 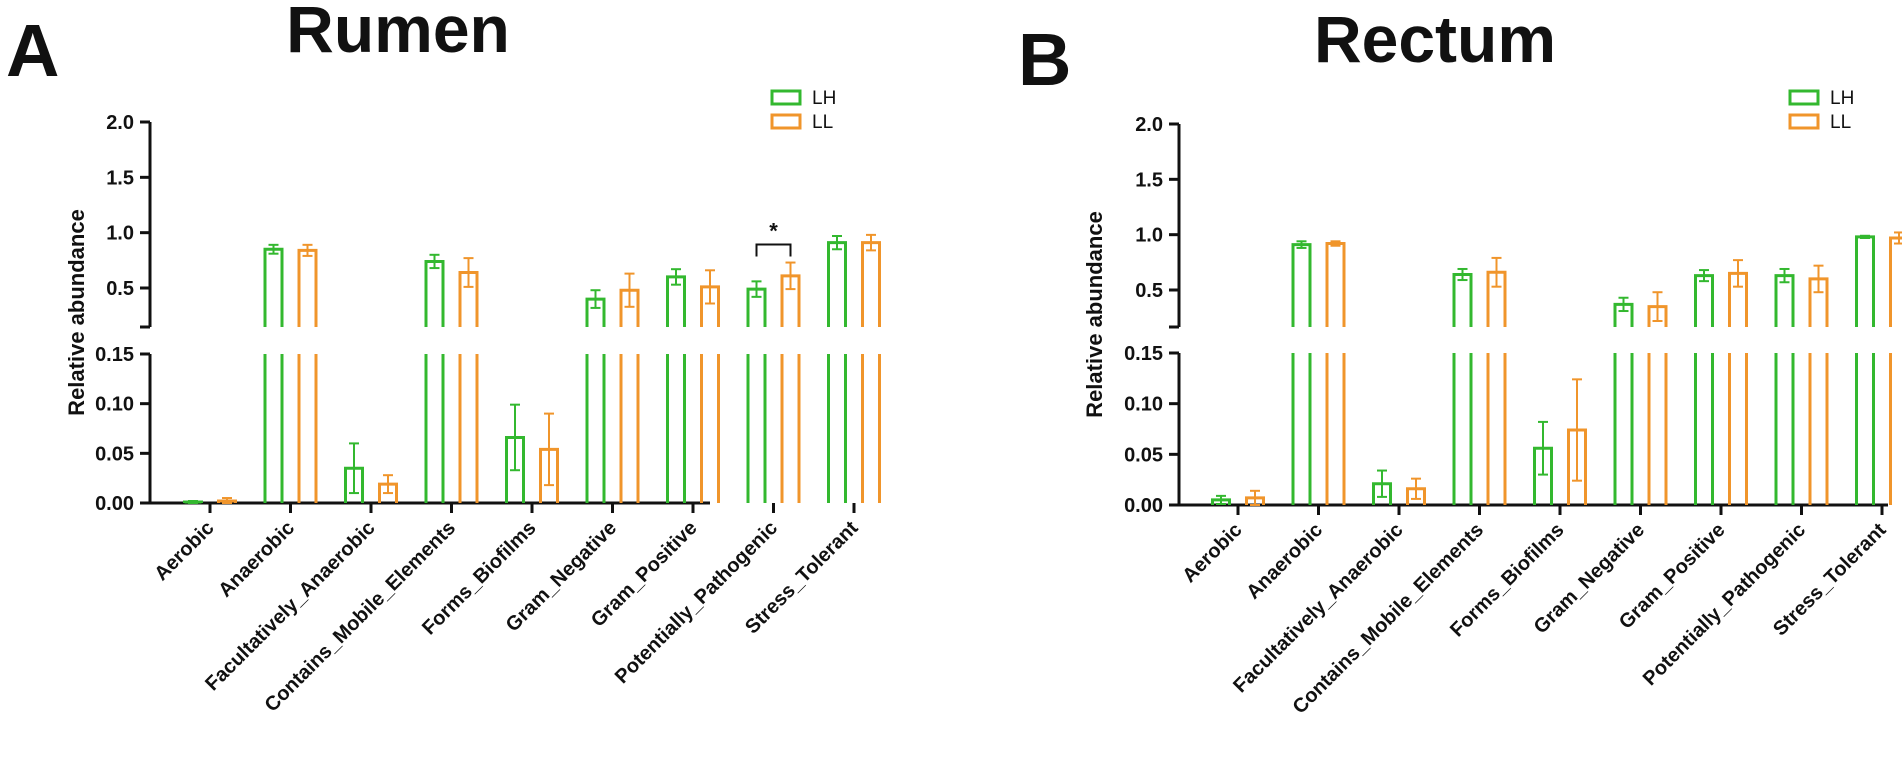 What do you see at coordinates (32, 50) in the screenshot?
I see `panel-letter: A` at bounding box center [32, 50].